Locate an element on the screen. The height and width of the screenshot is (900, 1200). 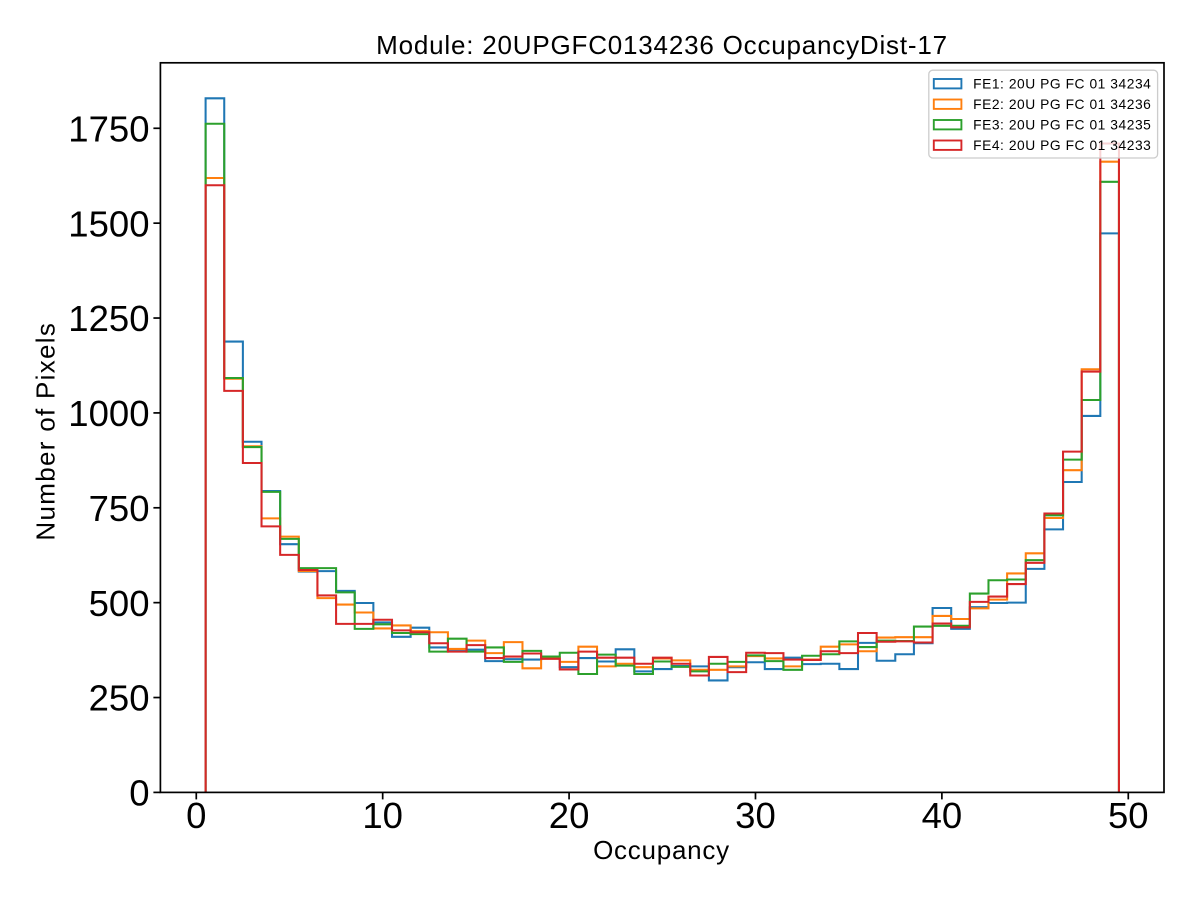
svg-text: Occupancy is located at coordinates (661, 850).